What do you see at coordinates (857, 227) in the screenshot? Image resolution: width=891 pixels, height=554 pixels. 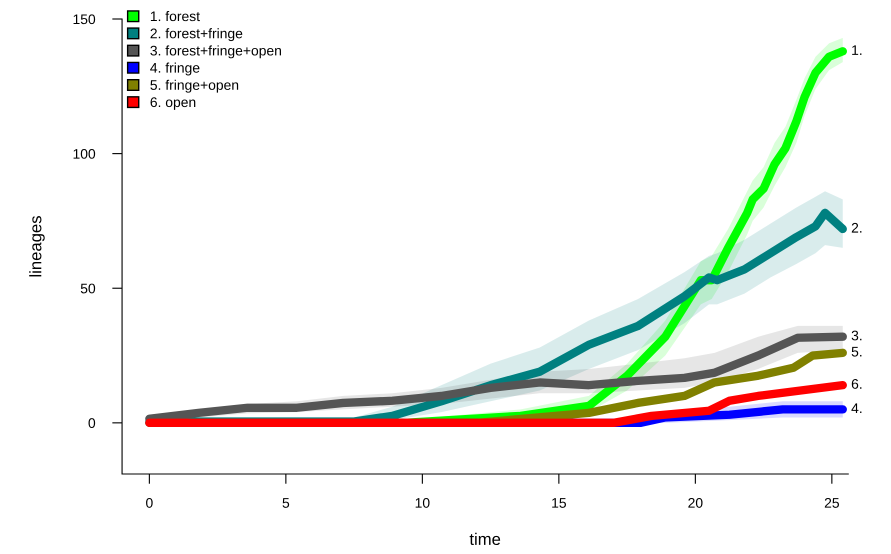 I see `text: 2.` at bounding box center [857, 227].